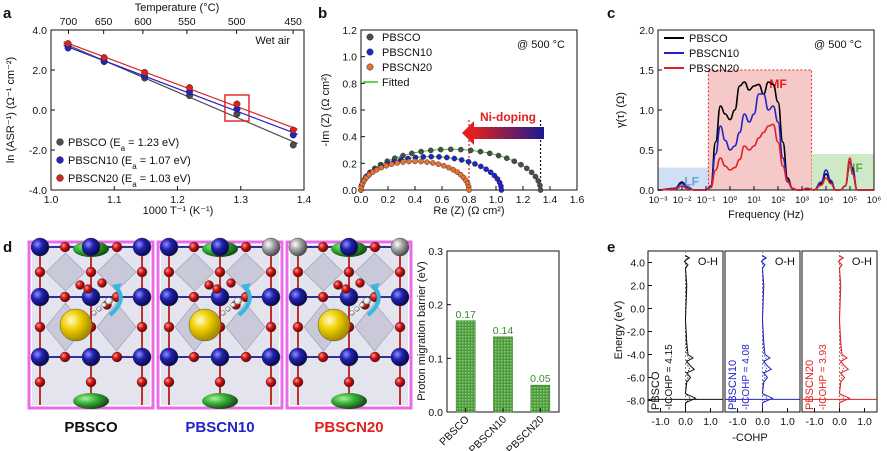  What do you see at coordinates (658, 200) in the screenshot?
I see `x-tick-label: 10⁻³` at bounding box center [658, 200].